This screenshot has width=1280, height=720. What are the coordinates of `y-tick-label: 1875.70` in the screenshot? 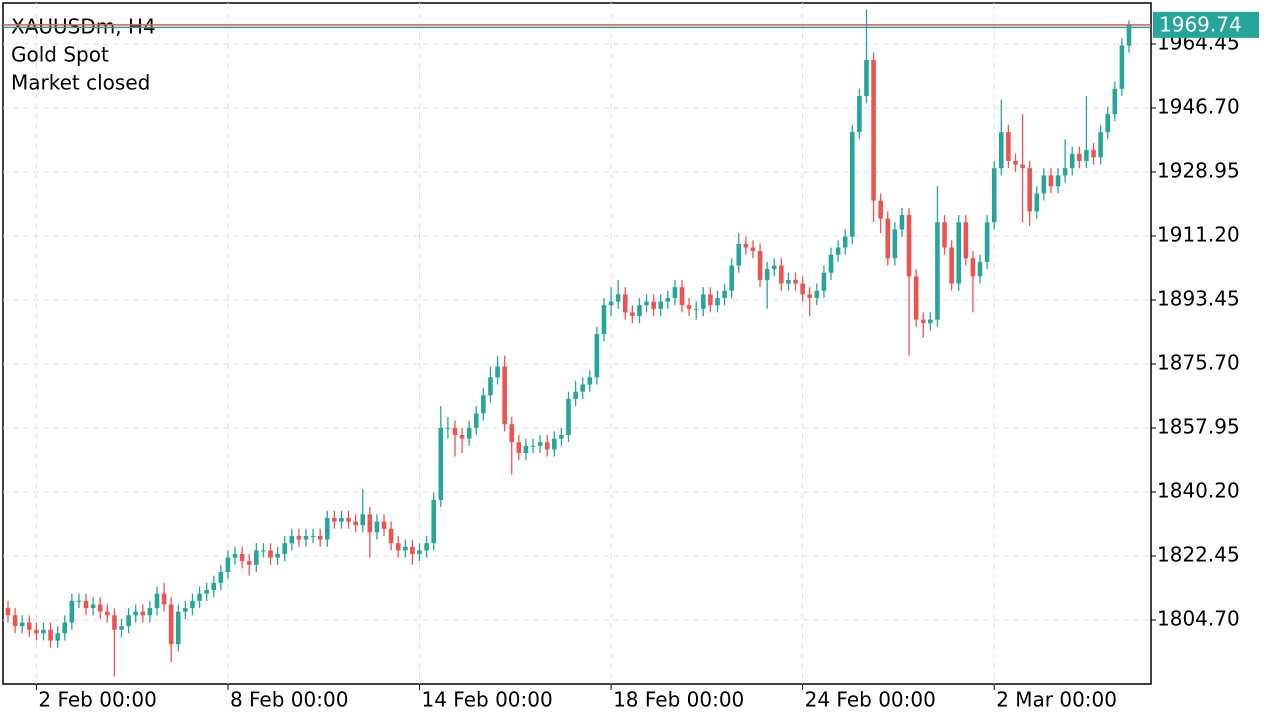 It's located at (1198, 362).